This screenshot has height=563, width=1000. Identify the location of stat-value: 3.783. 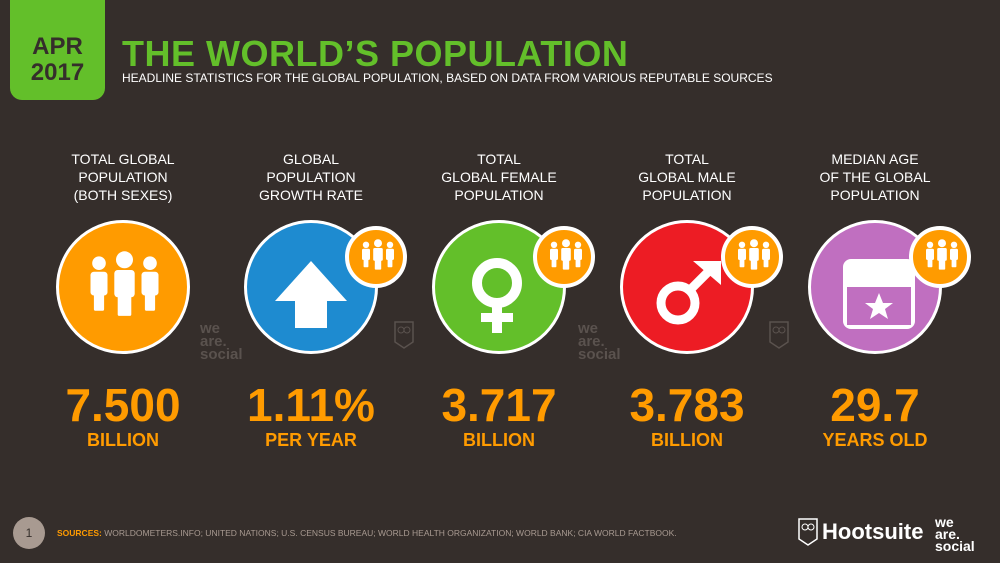
(687, 405).